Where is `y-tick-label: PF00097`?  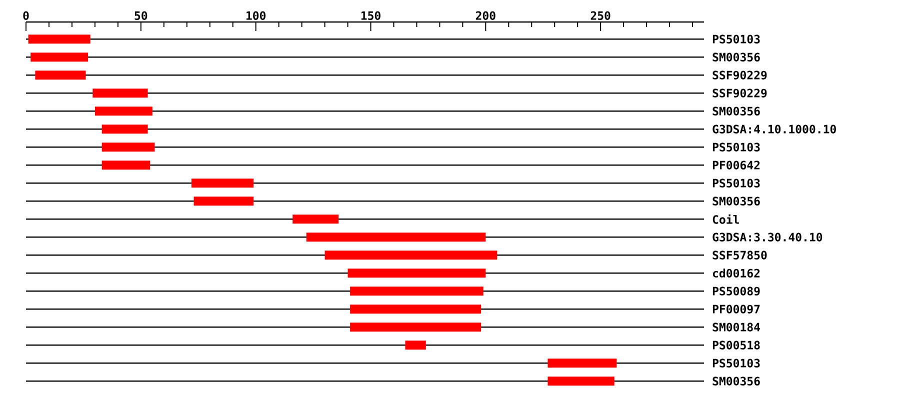
y-tick-label: PF00097 is located at coordinates (736, 309).